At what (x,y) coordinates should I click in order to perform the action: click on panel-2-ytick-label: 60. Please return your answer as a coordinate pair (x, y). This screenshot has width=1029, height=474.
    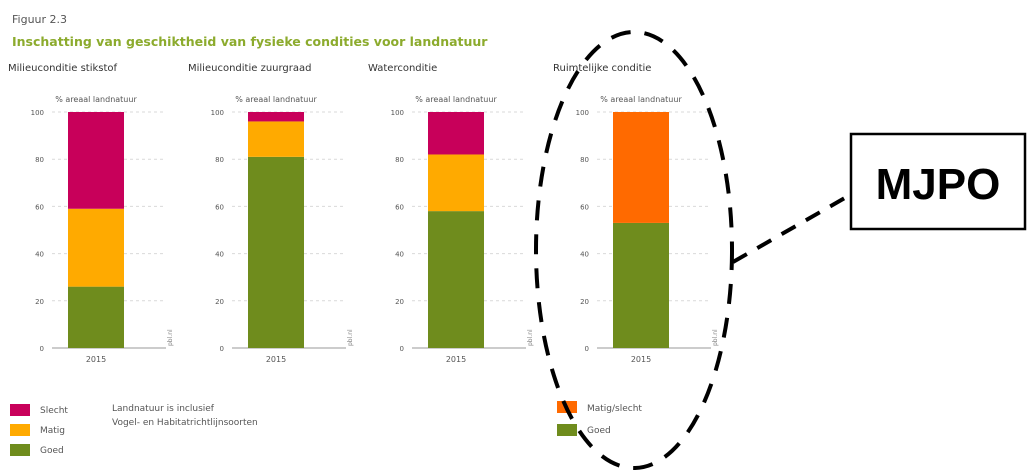
    Looking at the image, I should click on (219, 207).